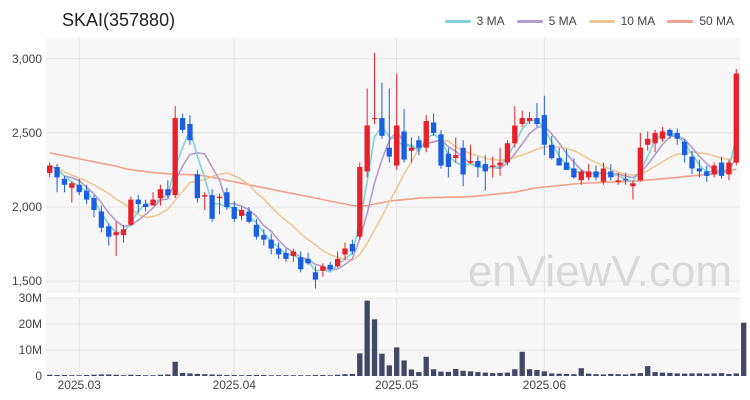 The image size is (750, 400). I want to click on x-tick-label: 2025.05, so click(397, 385).